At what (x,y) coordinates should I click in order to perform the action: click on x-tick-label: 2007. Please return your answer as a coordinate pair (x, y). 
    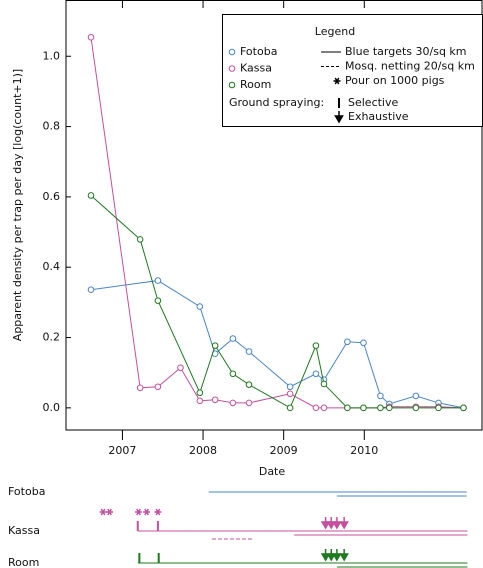
    Looking at the image, I should click on (122, 450).